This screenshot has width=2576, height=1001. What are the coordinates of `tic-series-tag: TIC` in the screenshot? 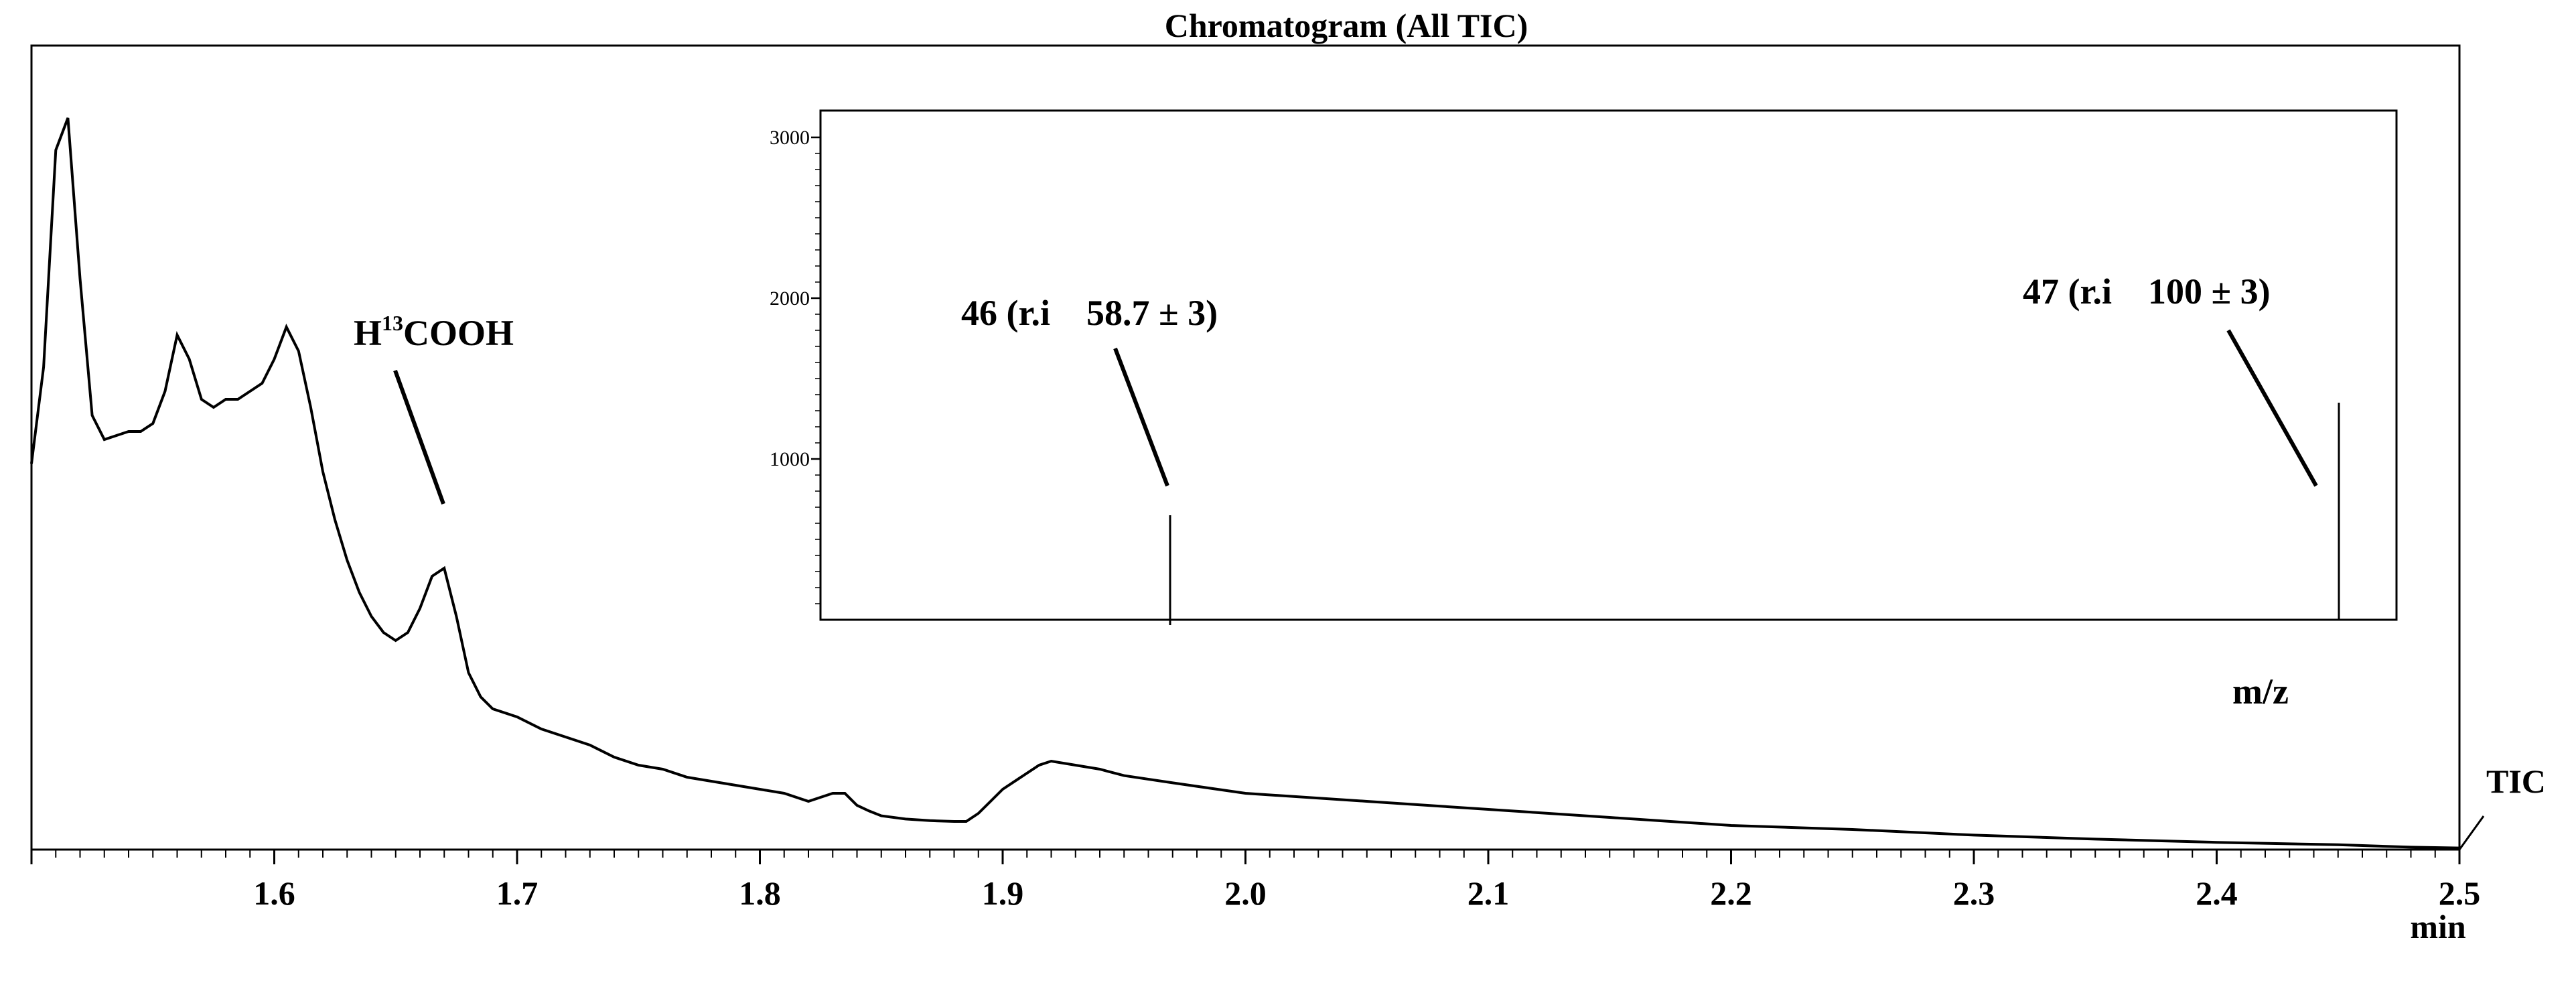 It's located at (2516, 781).